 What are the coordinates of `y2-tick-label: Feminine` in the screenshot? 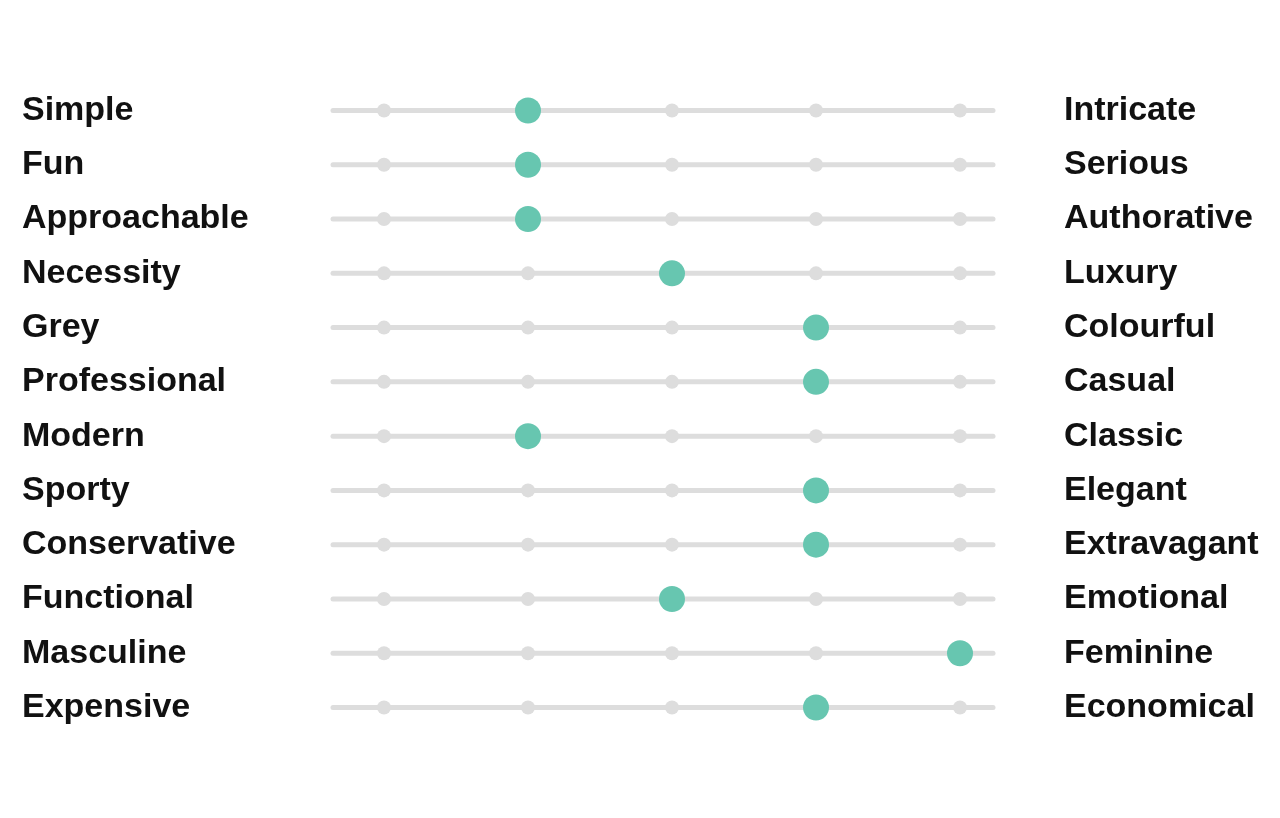 It's located at (1139, 650).